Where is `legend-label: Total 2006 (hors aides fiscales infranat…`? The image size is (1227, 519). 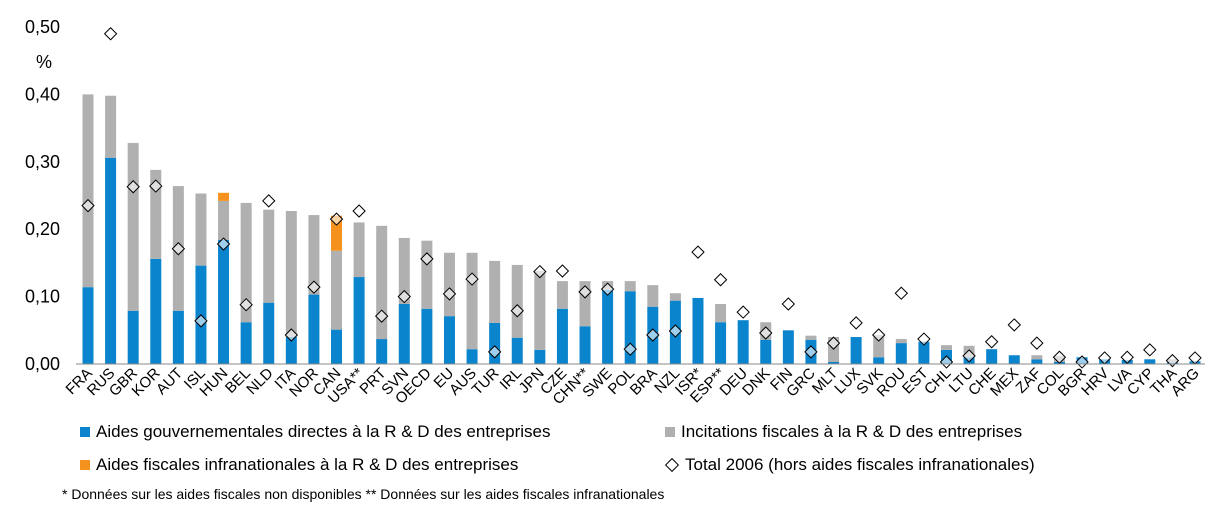
legend-label: Total 2006 (hors aides fiscales infranat… is located at coordinates (860, 464).